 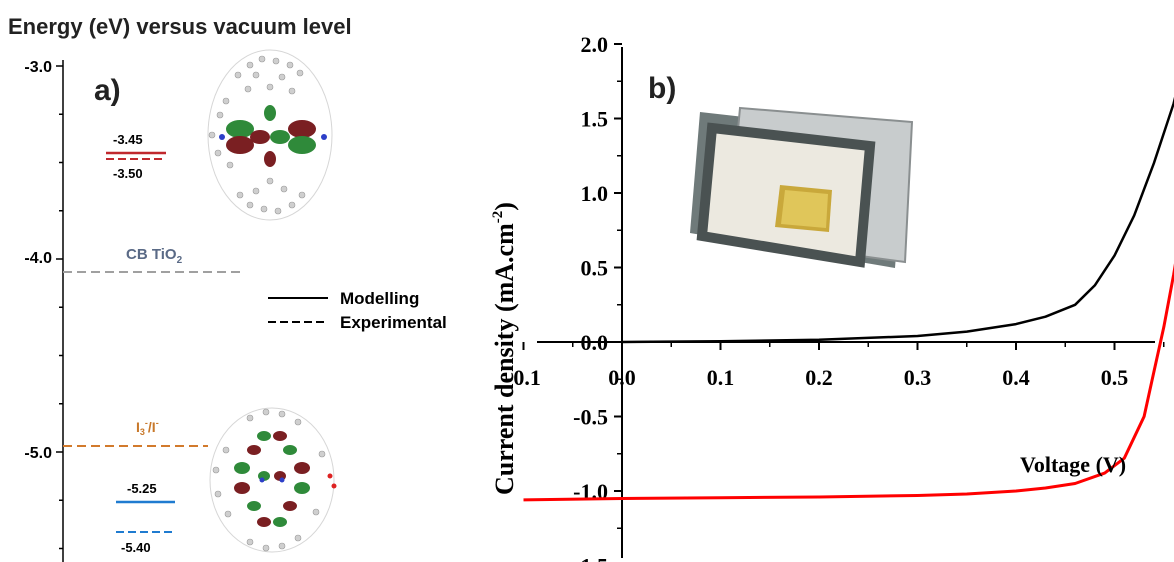 I want to click on panel-b-label: b), so click(x=662, y=88).